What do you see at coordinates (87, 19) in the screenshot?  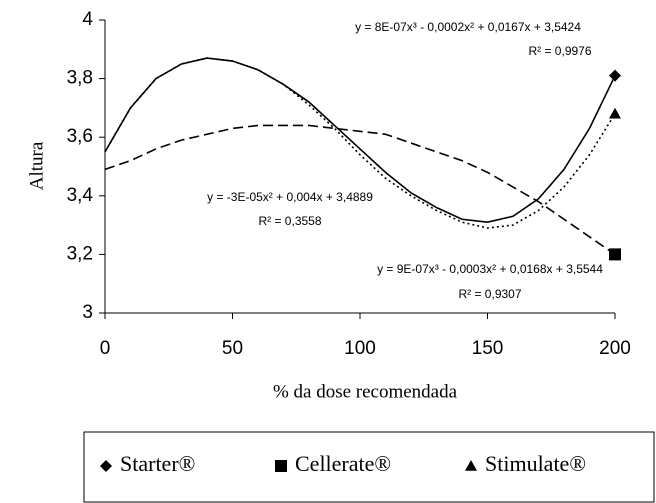 I see `y-tick-label: 4` at bounding box center [87, 19].